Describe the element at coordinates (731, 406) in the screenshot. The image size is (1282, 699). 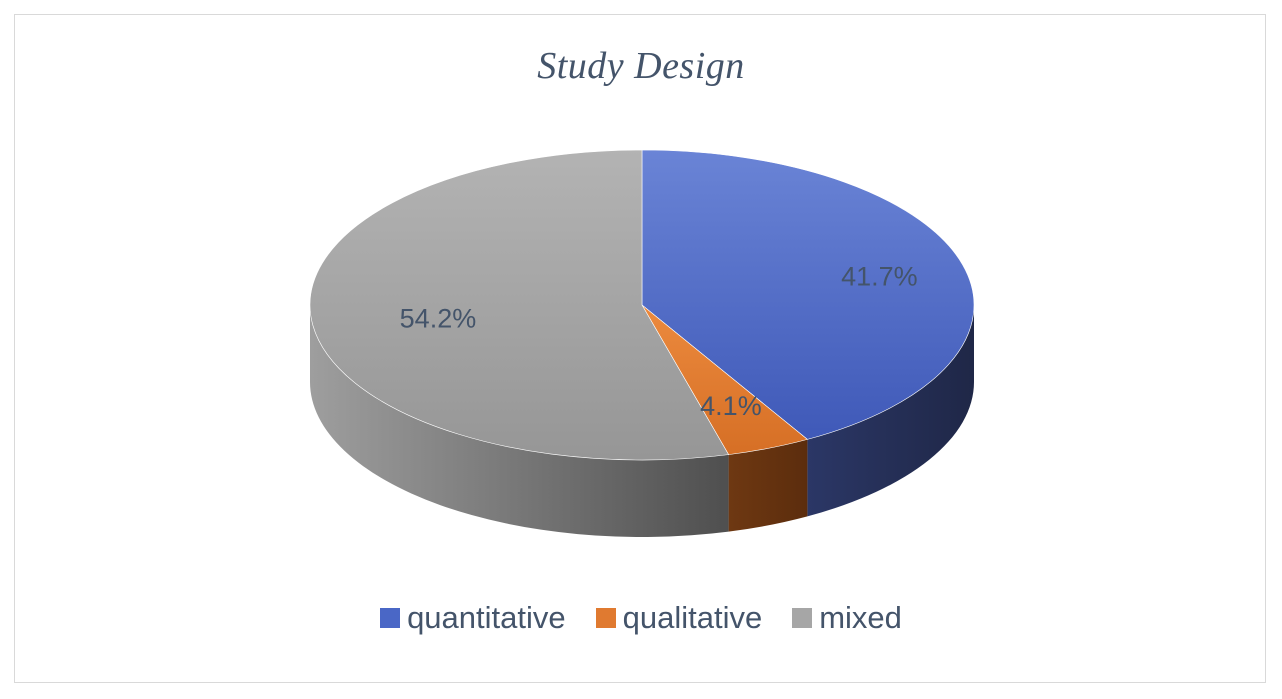
I see `data-label-qualitative: 4.1%` at that location.